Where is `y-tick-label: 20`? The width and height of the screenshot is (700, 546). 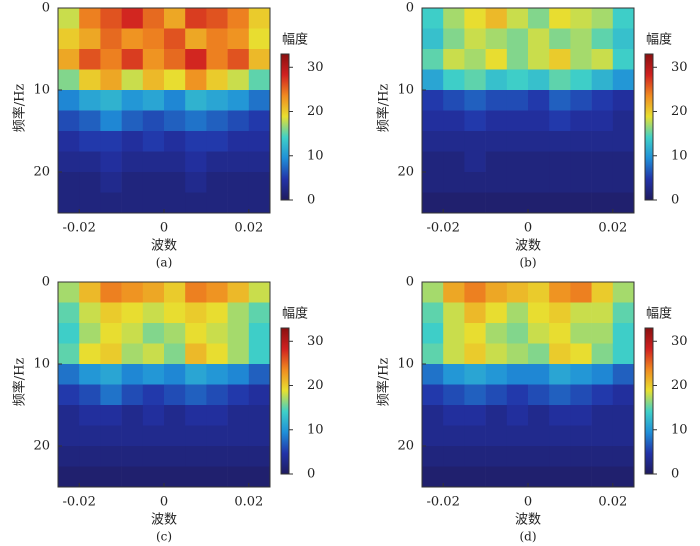
y-tick-label: 20 is located at coordinates (41, 446).